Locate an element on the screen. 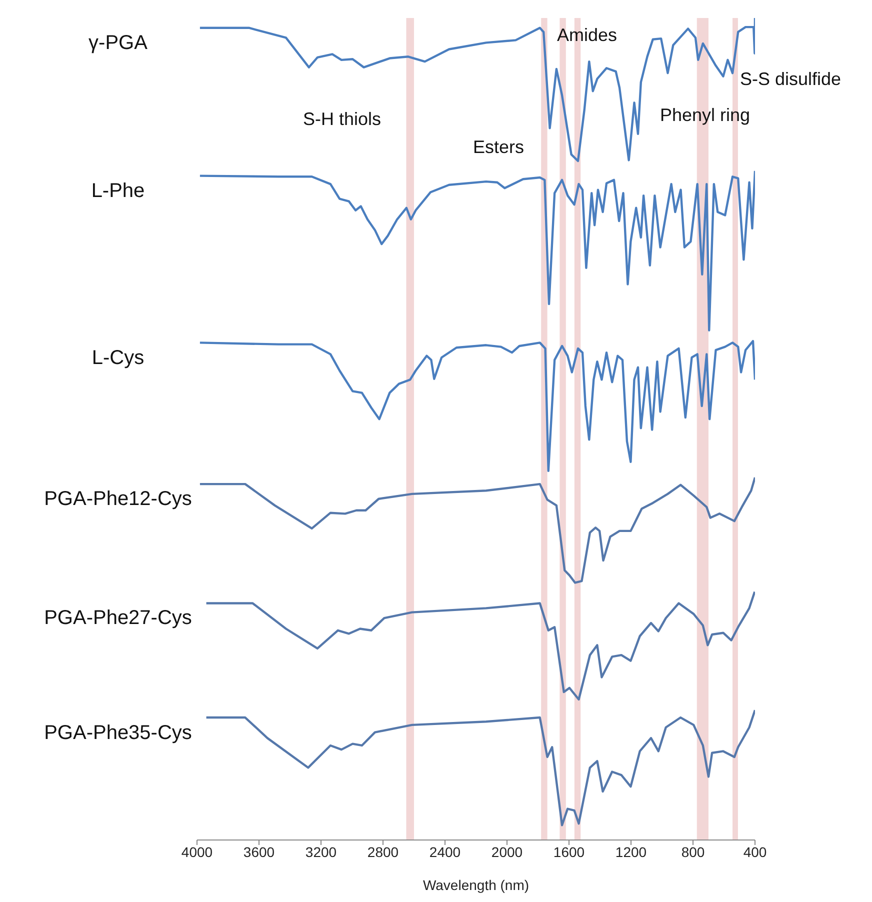  text: L-Phe is located at coordinates (118, 191).